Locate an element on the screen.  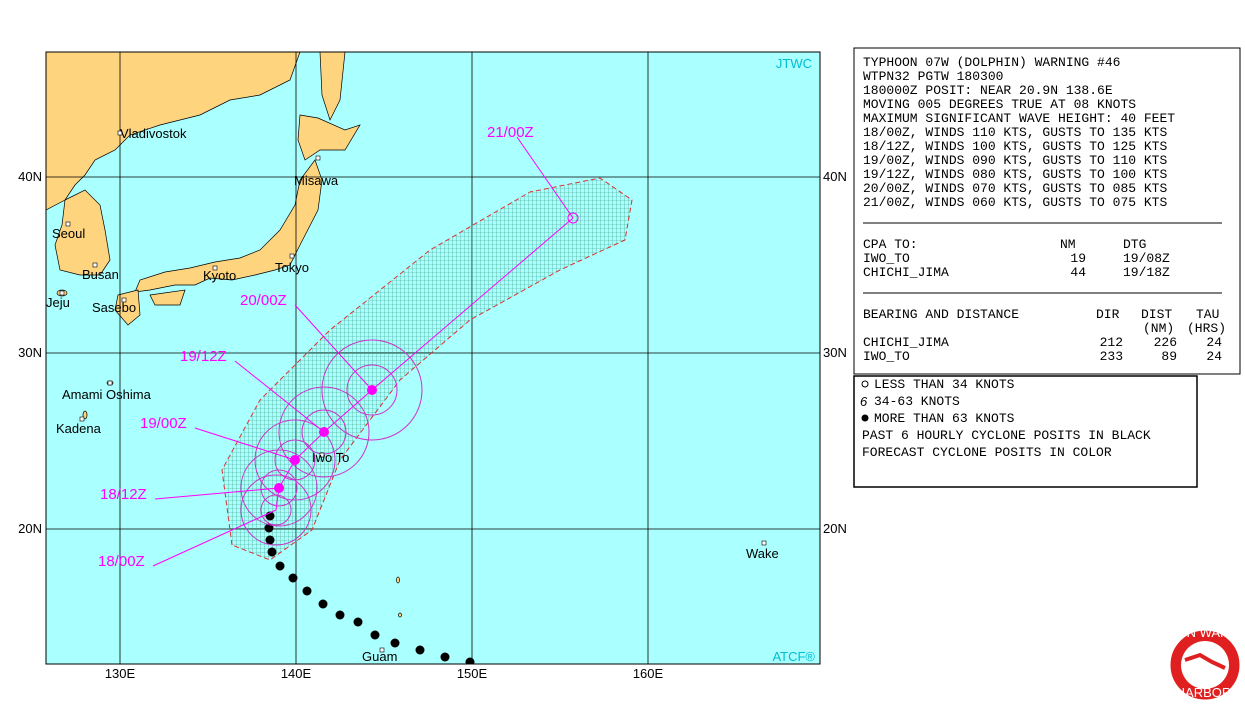
legend-line: PAST 6 HOURLY CYCLONE POSITS IN BLACK is located at coordinates (1006, 435).